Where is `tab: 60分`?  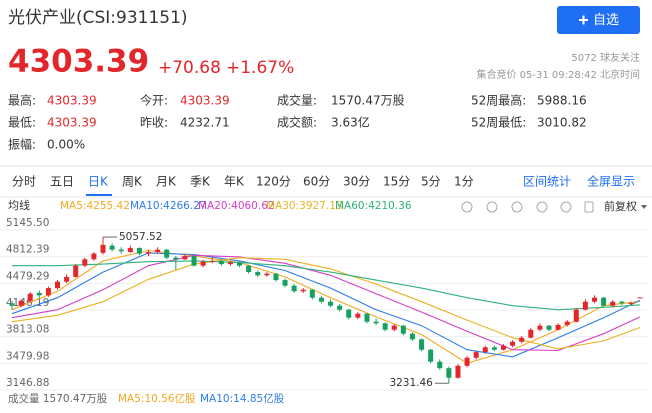 tab: 60分 is located at coordinates (316, 182).